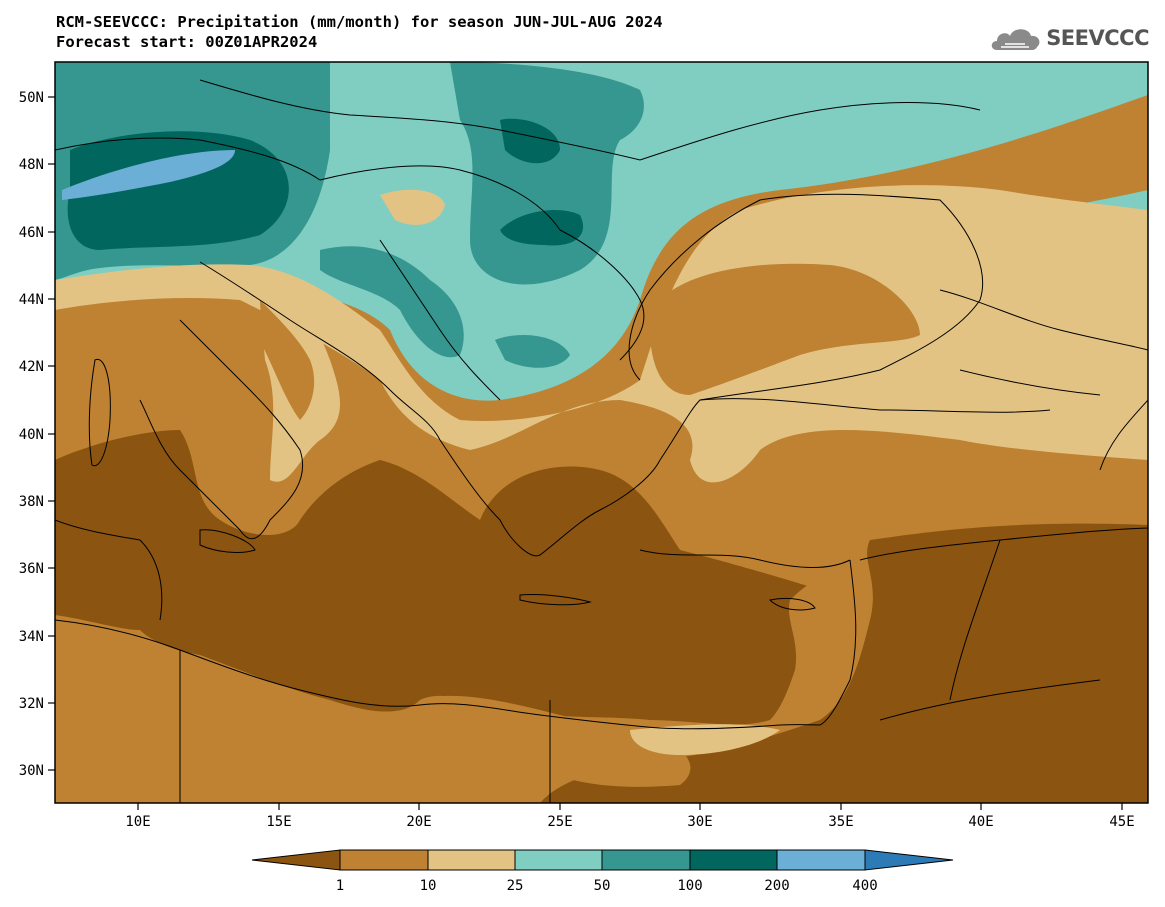  What do you see at coordinates (602, 295) in the screenshot?
I see `border-romania` at bounding box center [602, 295].